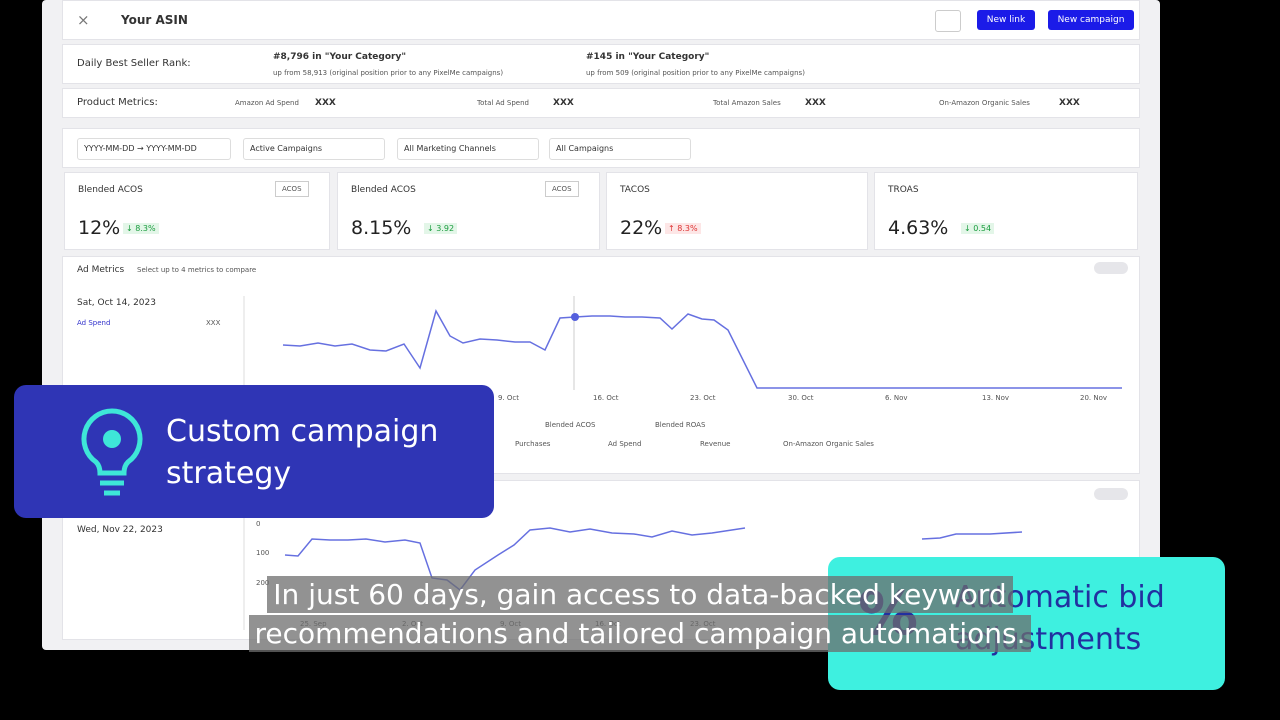  I want to click on filter: Active Campaigns, so click(314, 149).